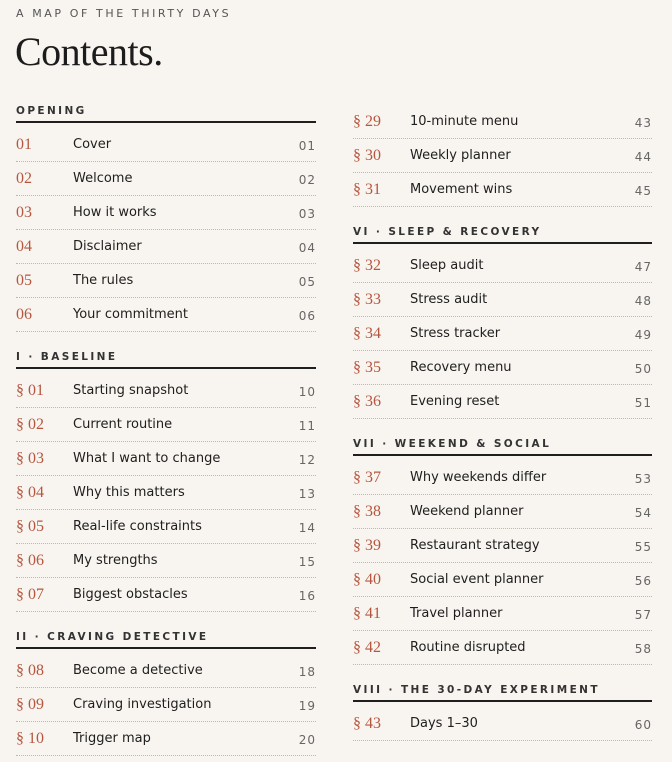 Image resolution: width=672 pixels, height=762 pixels. Describe the element at coordinates (643, 157) in the screenshot. I see `entry-page: 44` at that location.